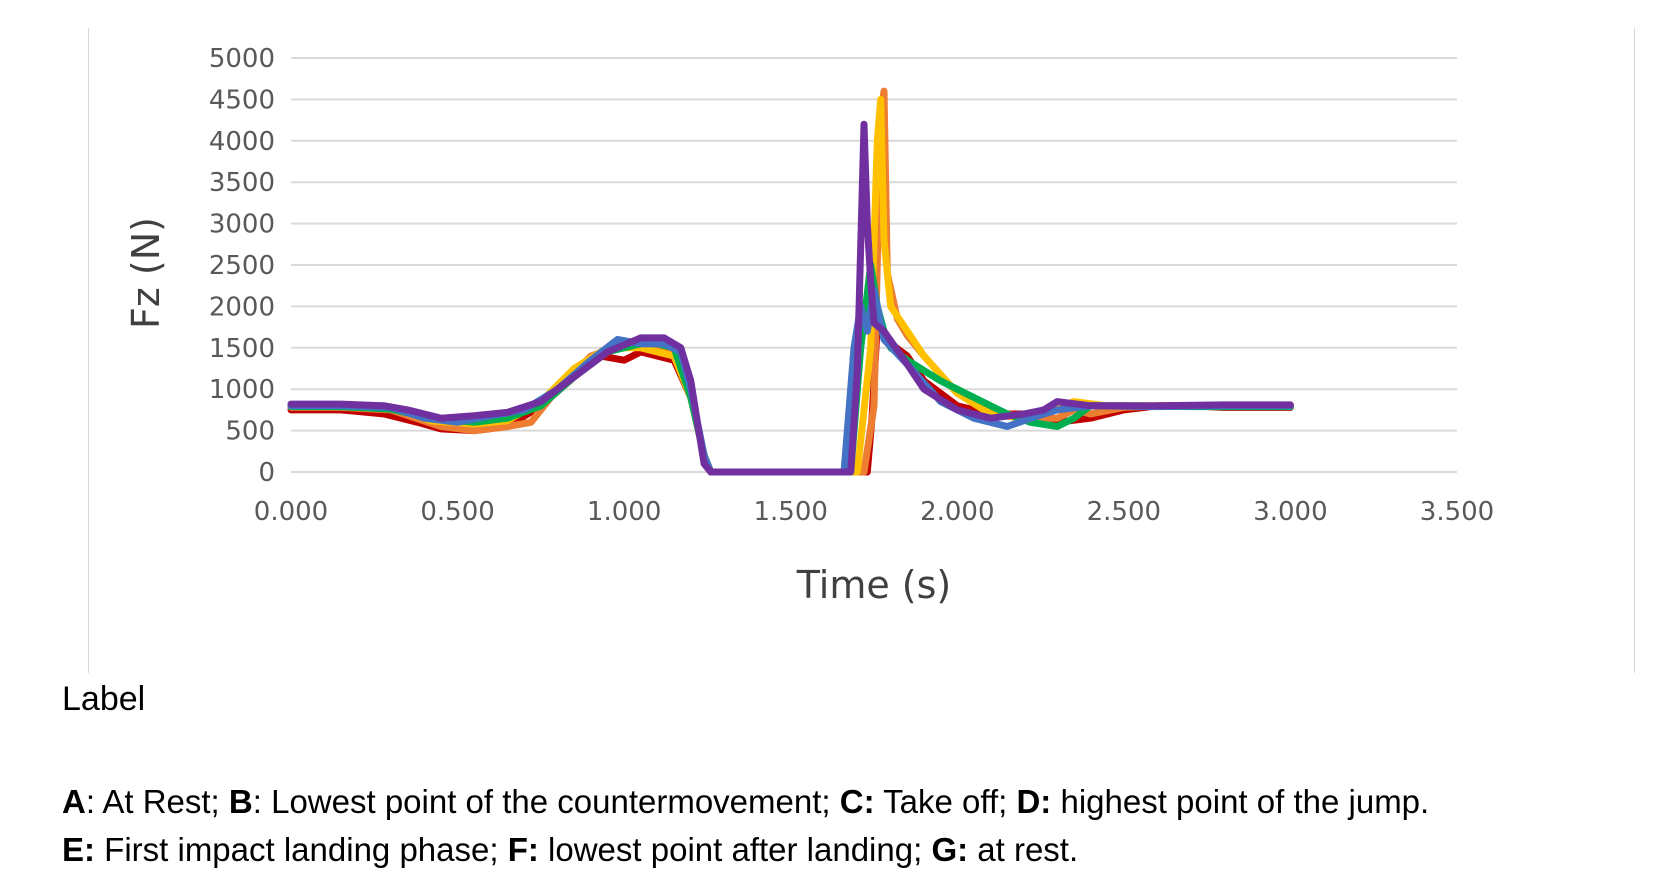 This screenshot has height=880, width=1664. Describe the element at coordinates (1290, 512) in the screenshot. I see `x-tick-label: 3.000` at that location.